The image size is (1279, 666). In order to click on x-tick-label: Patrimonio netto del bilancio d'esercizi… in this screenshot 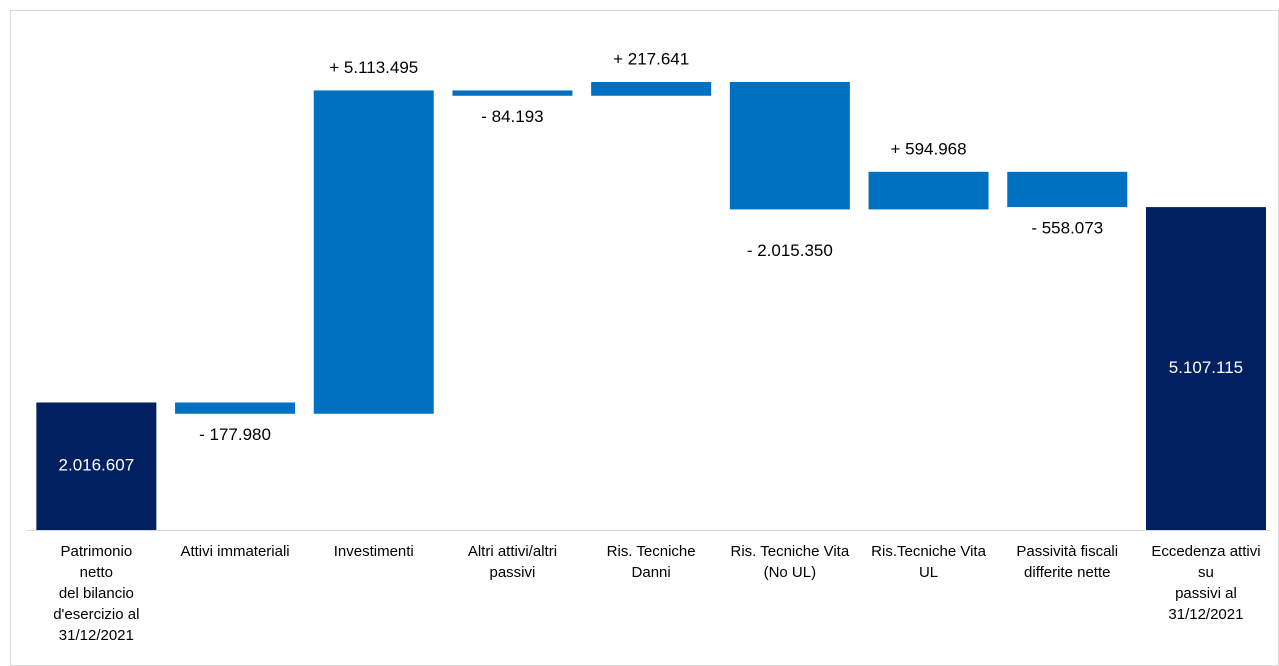, I will do `click(96, 593)`.